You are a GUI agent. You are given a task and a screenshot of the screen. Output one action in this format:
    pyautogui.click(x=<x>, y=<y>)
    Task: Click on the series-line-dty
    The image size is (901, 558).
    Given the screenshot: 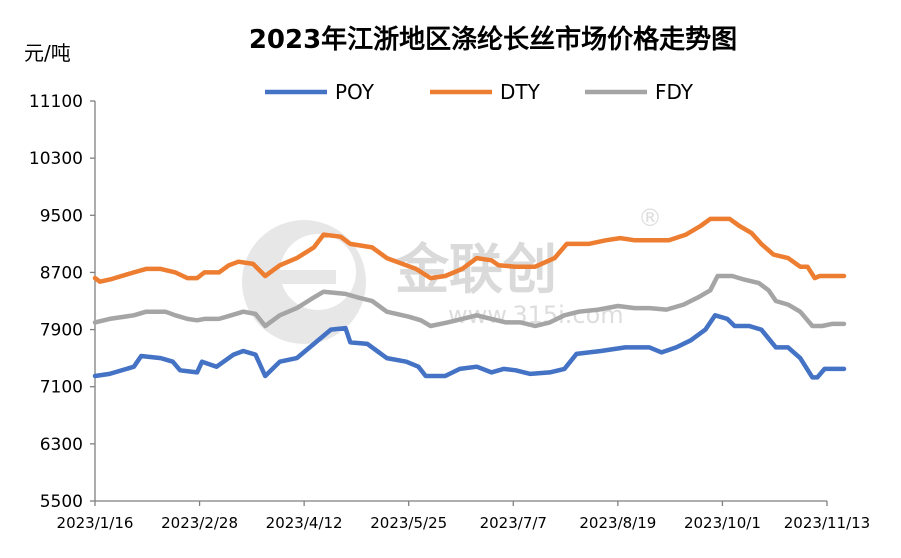 What is the action you would take?
    pyautogui.click(x=469, y=250)
    